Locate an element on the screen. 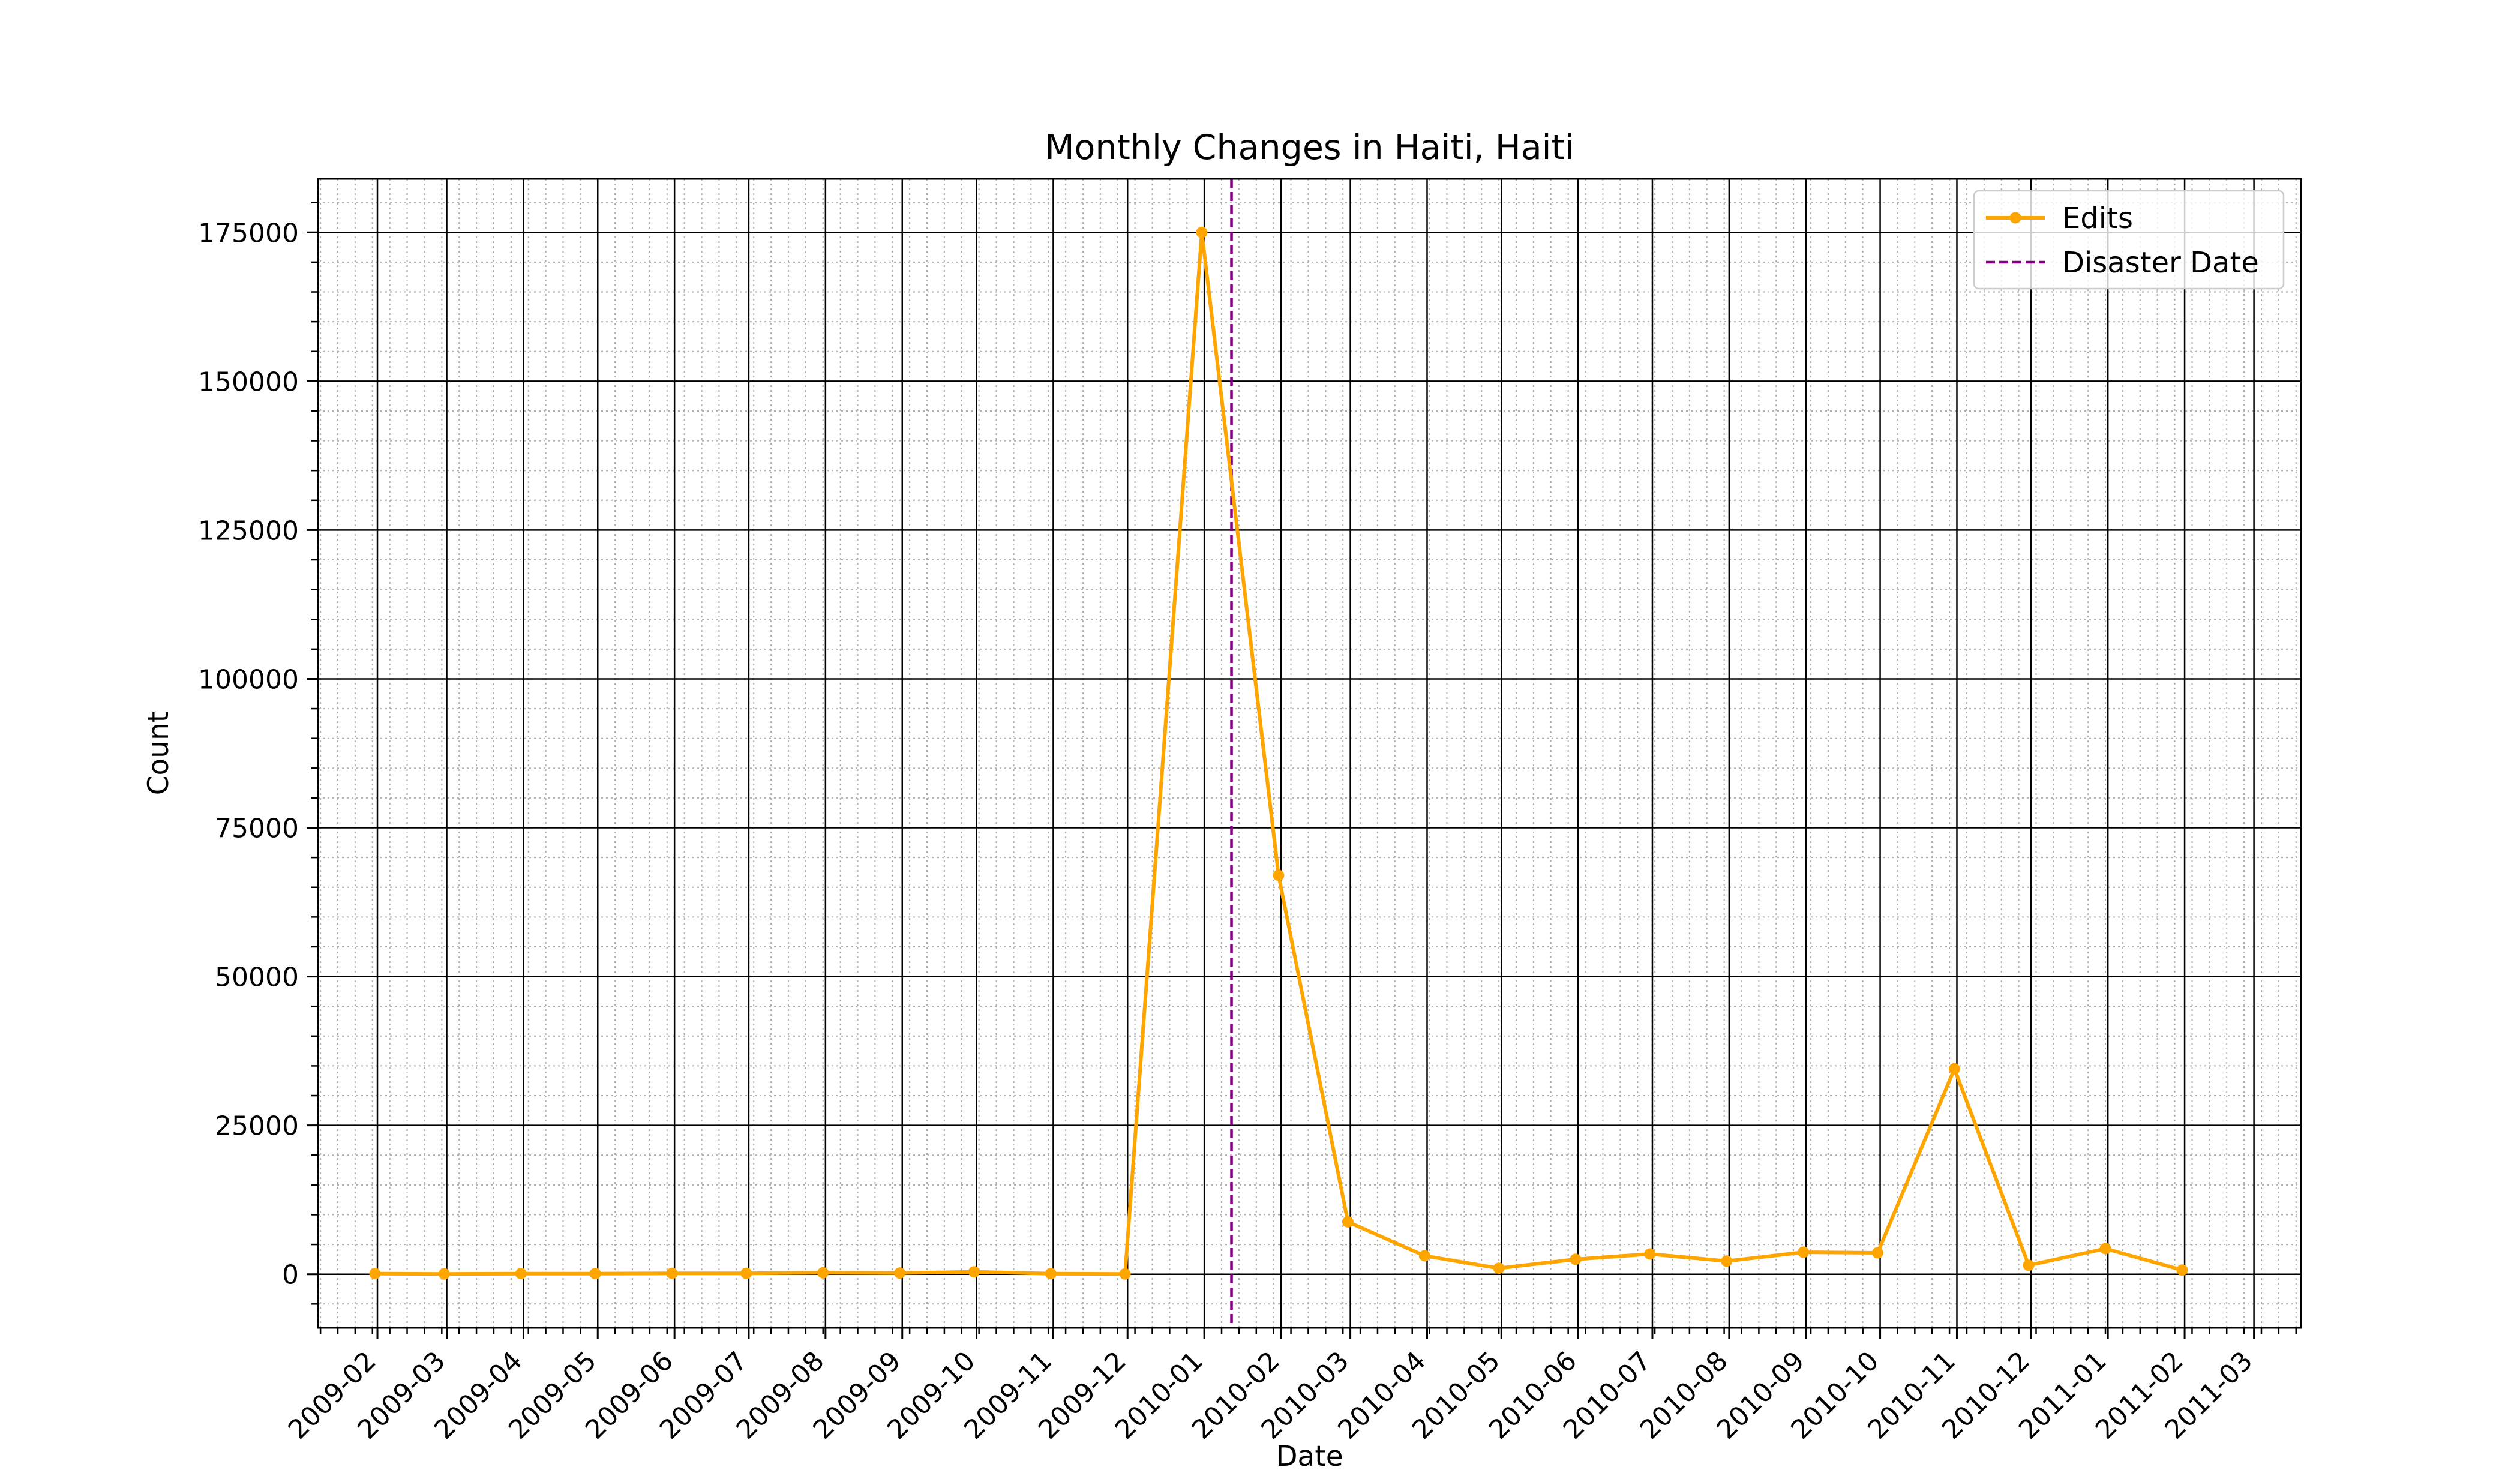 This screenshot has height=1470, width=2520. legend-box is located at coordinates (2129, 240).